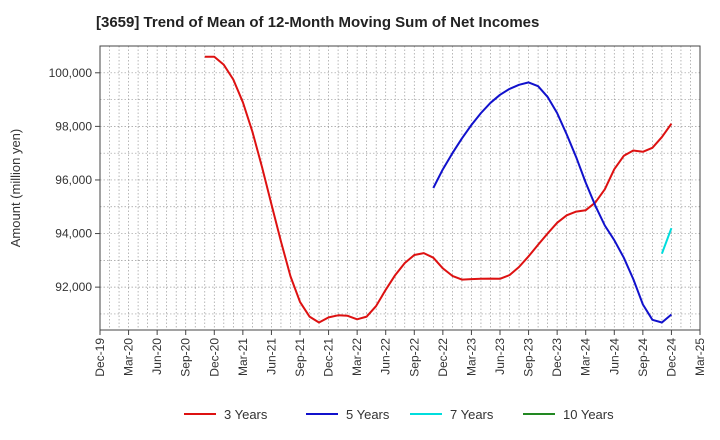 The height and width of the screenshot is (440, 720). I want to click on x-tick-label: Sep-24, so click(643, 357).